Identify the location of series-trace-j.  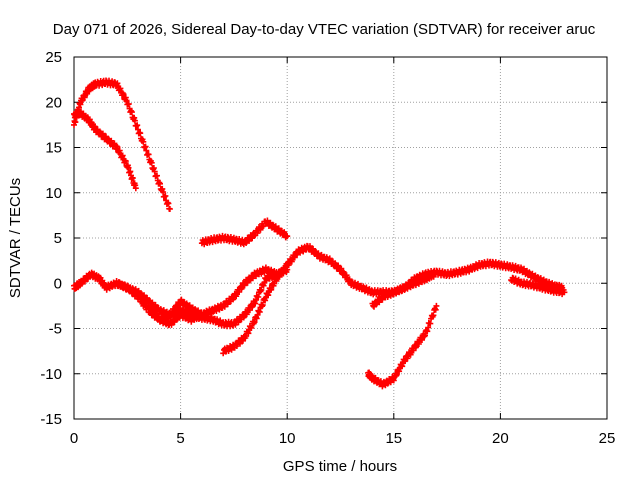
(402, 346).